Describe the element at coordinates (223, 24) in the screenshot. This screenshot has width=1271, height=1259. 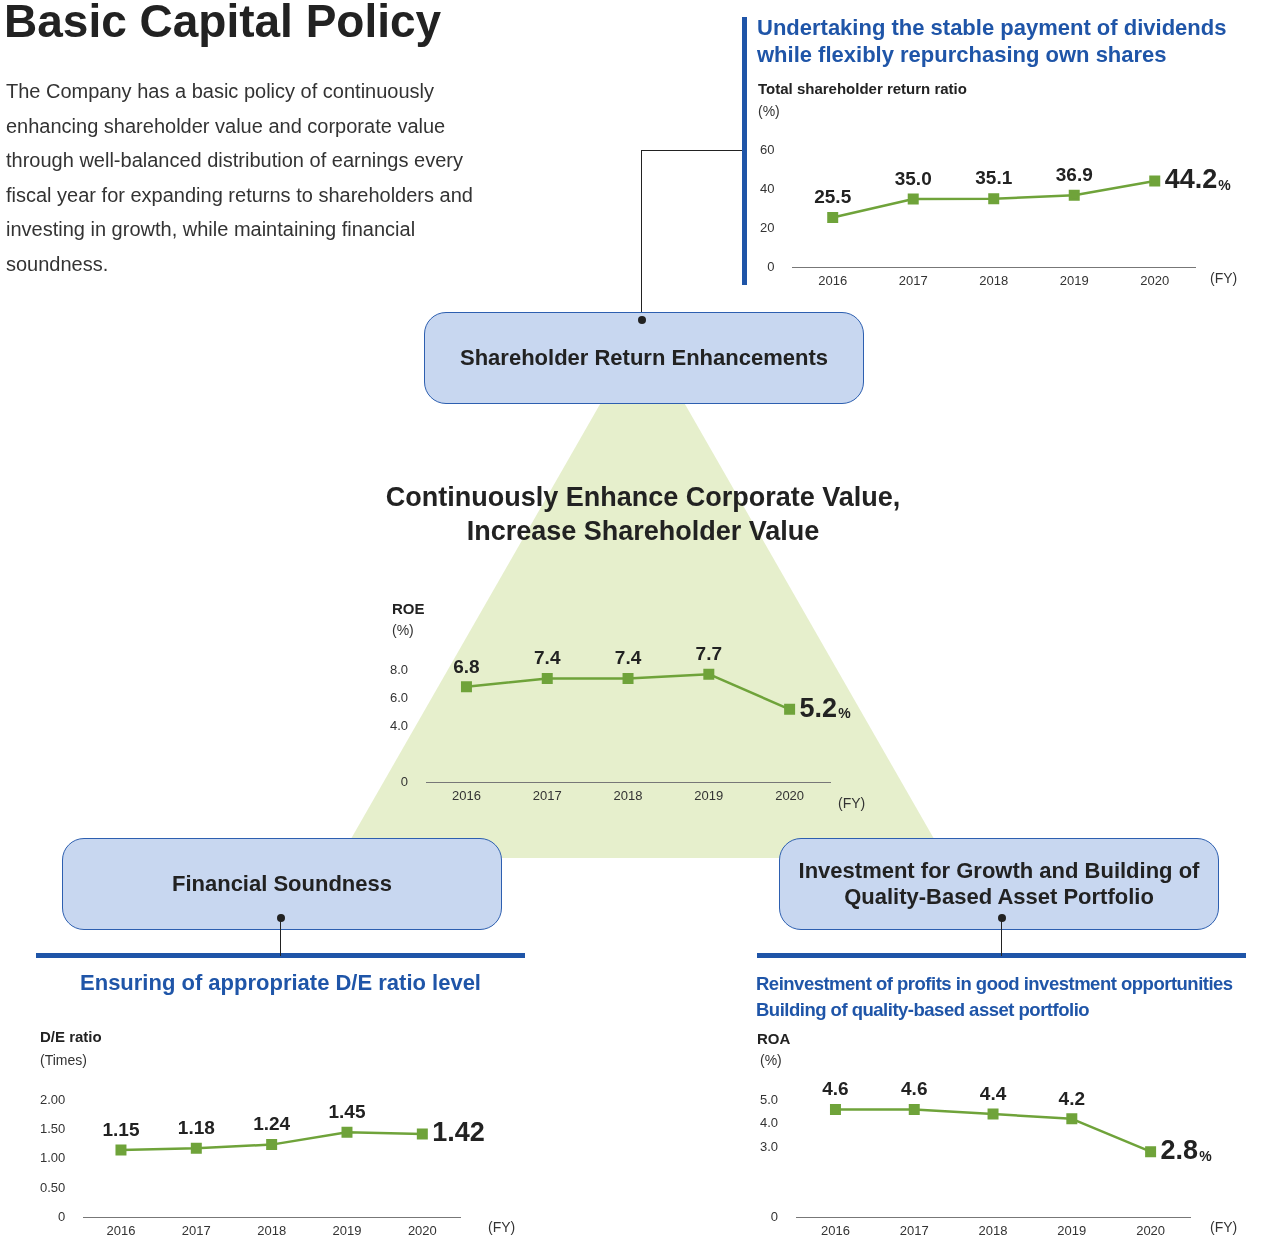
I see `text: Basic Capital Policy` at that location.